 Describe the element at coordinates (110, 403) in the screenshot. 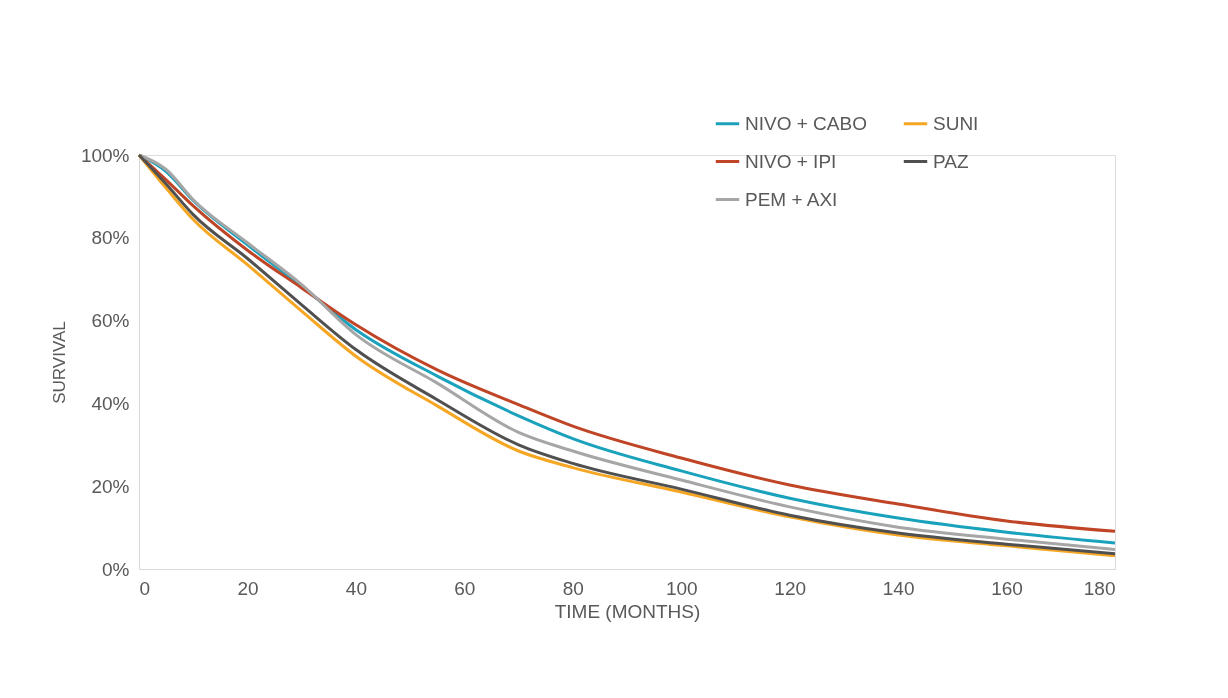

I see `y-tick-label: 40%` at that location.